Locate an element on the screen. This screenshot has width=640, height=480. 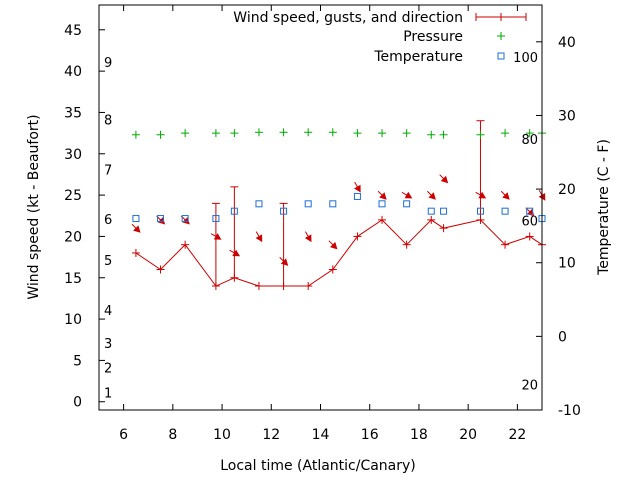
fahrenheit-scale-labels: 20 60 80 100 is located at coordinates (525, 222).